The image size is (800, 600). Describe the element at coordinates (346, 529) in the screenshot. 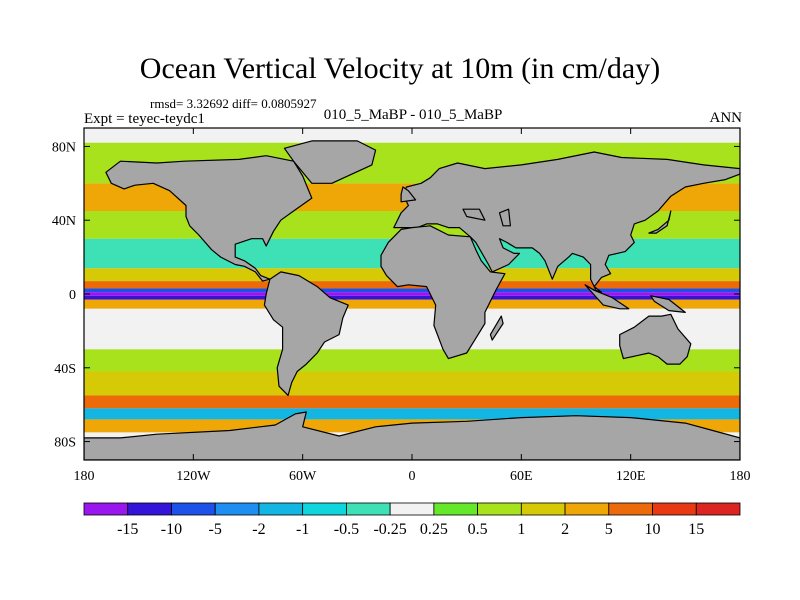

I see `colorbar-label: -0.5` at that location.